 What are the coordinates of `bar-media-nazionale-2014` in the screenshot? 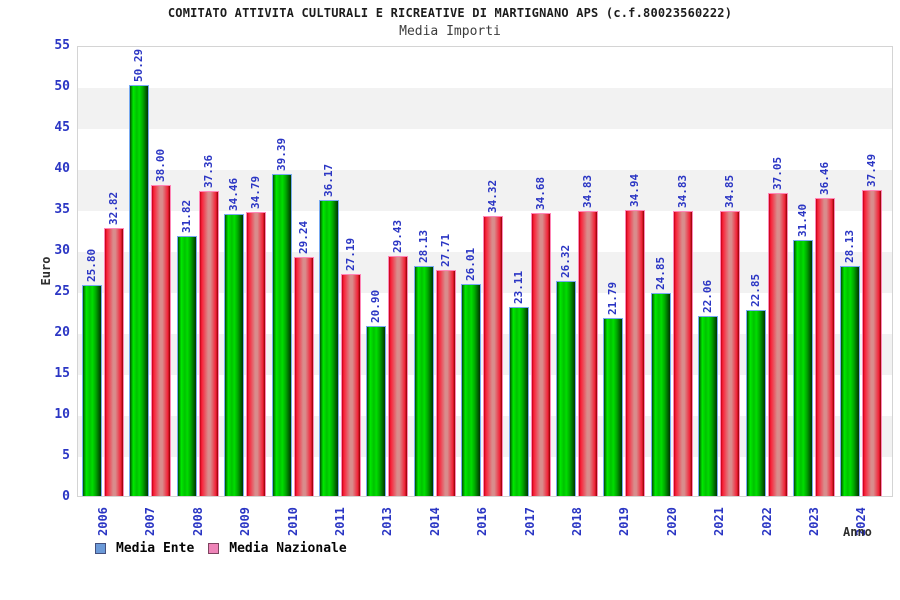 It's located at (445, 382).